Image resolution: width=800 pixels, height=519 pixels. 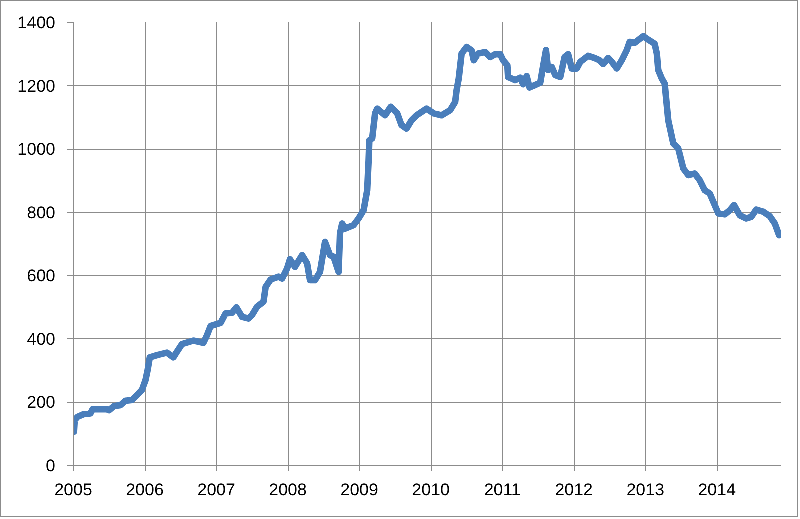 What do you see at coordinates (359, 490) in the screenshot?
I see `x-tick-label: 2009` at bounding box center [359, 490].